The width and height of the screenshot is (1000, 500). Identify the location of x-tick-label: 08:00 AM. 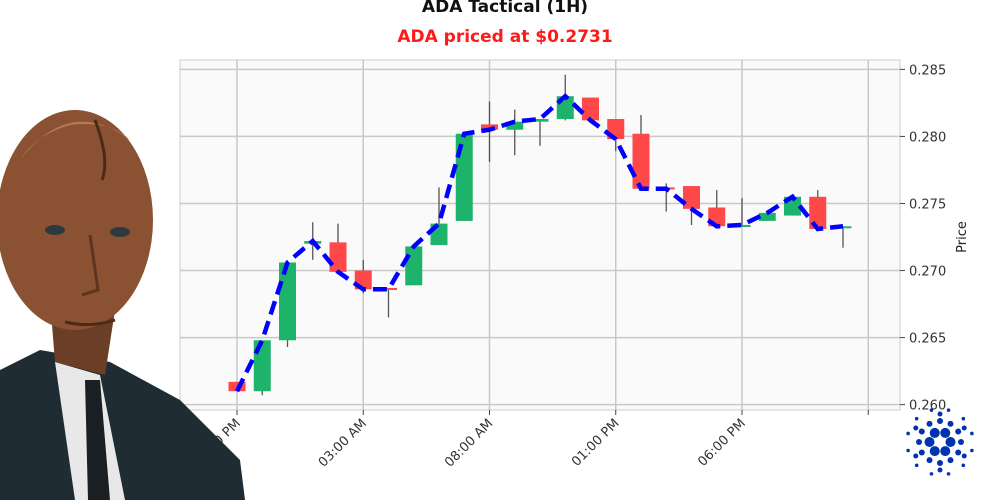
(469, 443).